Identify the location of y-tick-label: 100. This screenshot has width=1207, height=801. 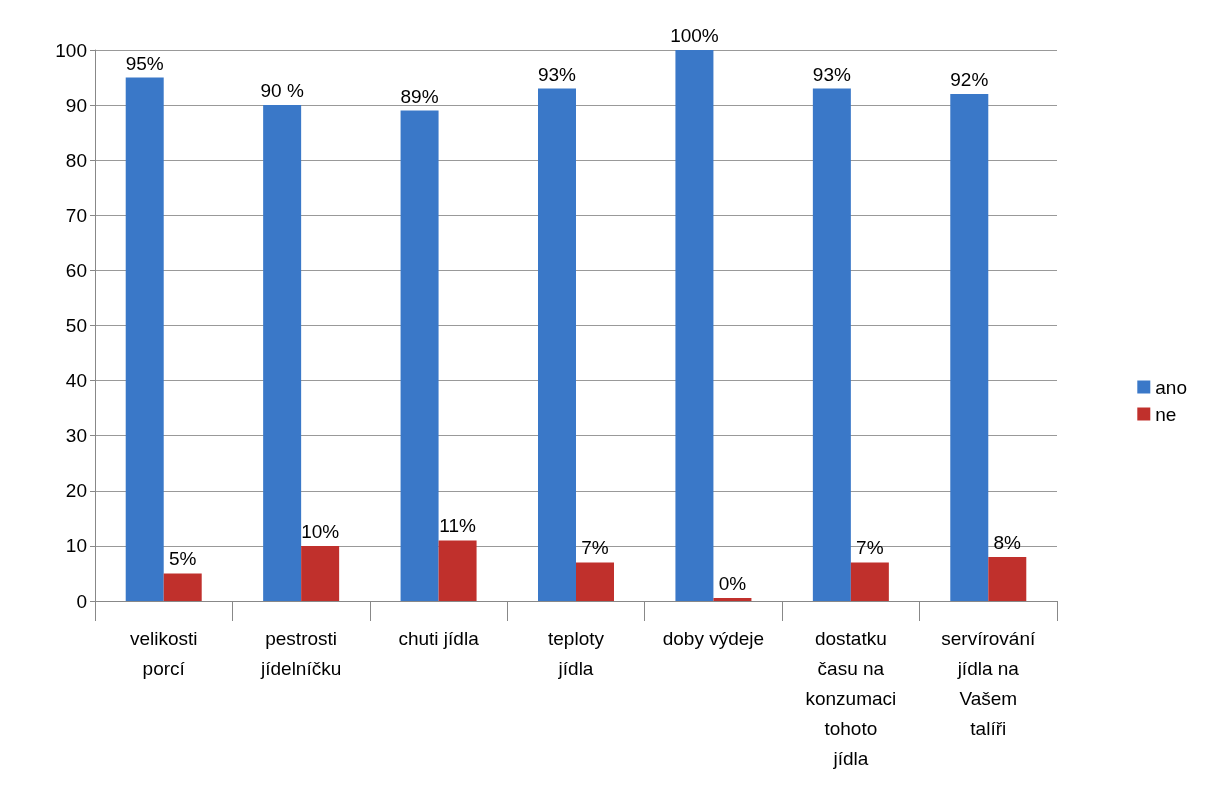
(71, 50).